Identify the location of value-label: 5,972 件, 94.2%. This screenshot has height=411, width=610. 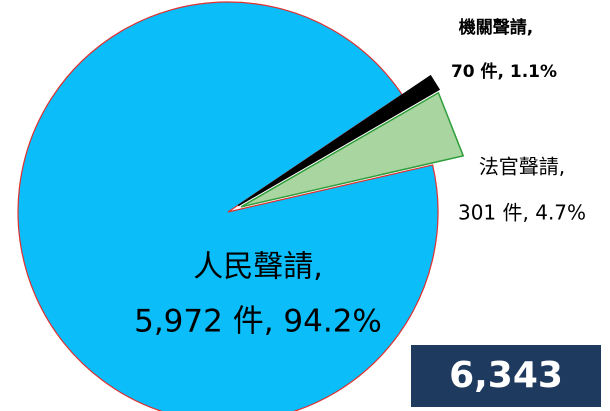
(258, 322).